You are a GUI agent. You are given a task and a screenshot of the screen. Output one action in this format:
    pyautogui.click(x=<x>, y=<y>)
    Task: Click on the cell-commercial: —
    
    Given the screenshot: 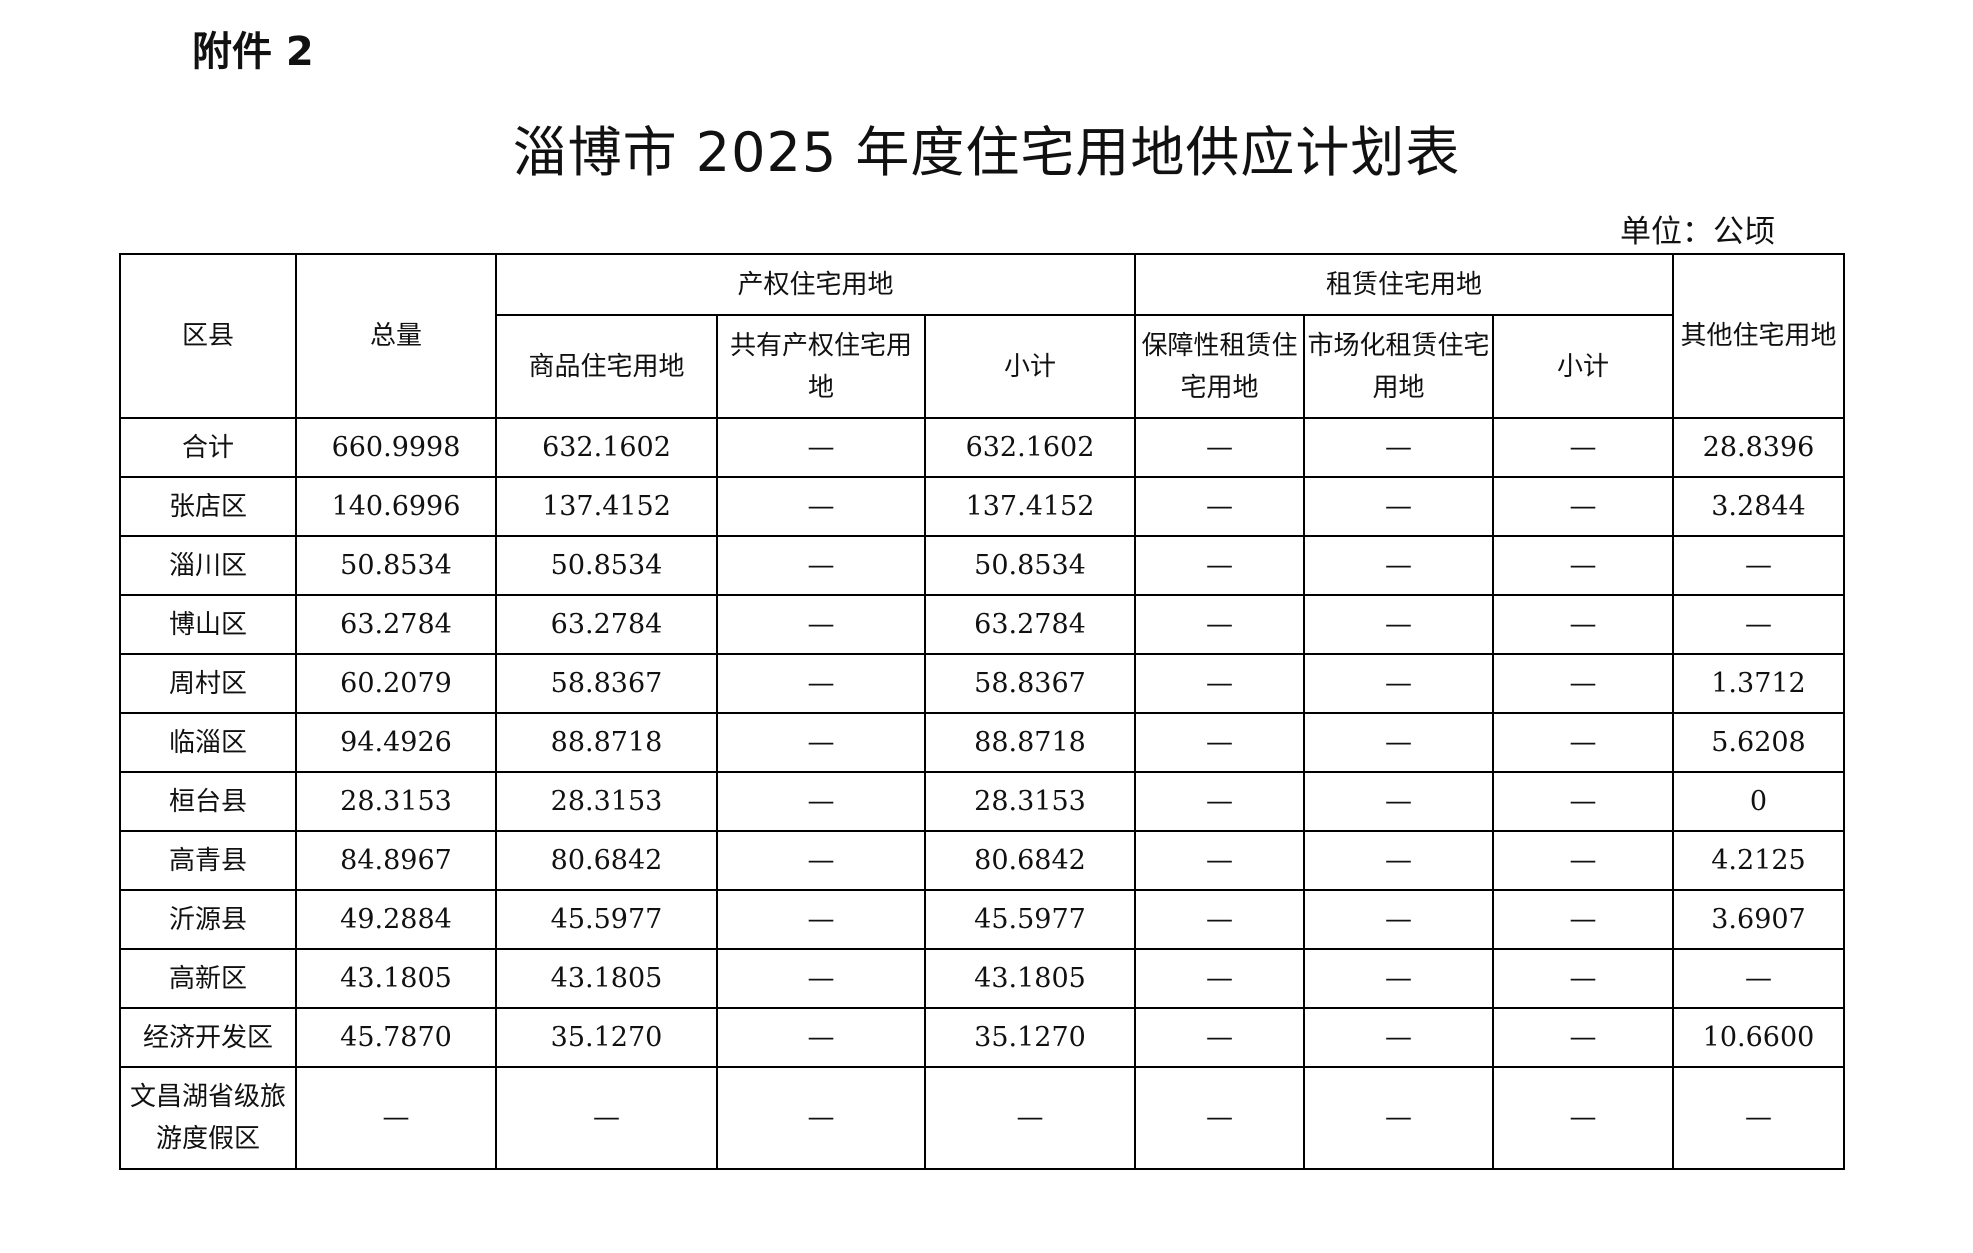 What is the action you would take?
    pyautogui.click(x=606, y=1118)
    